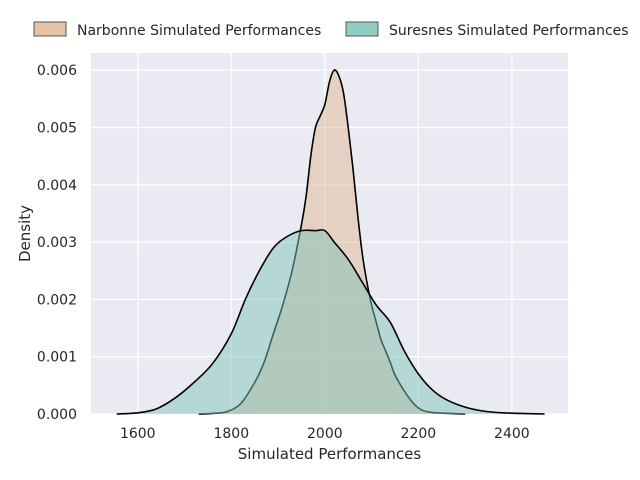 The height and width of the screenshot is (480, 640). What do you see at coordinates (512, 434) in the screenshot?
I see `x-tick-label: 2400` at bounding box center [512, 434].